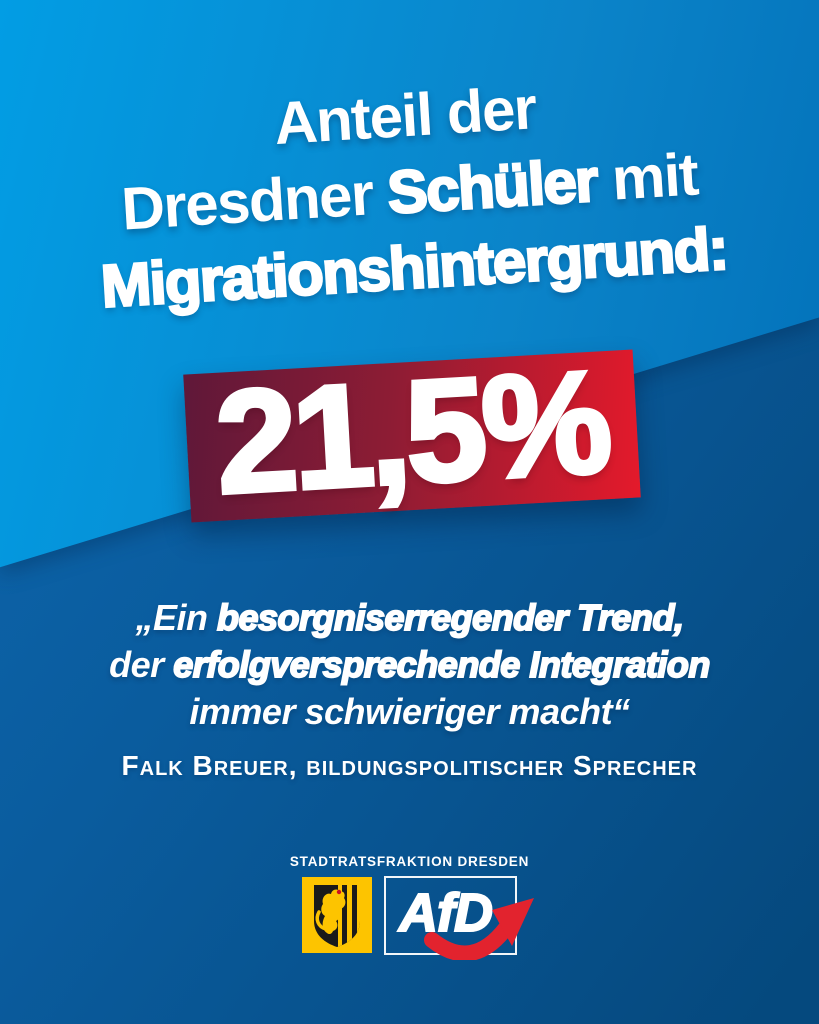 The height and width of the screenshot is (1024, 819). What do you see at coordinates (446, 913) in the screenshot?
I see `afd-logo-text: AfD` at bounding box center [446, 913].